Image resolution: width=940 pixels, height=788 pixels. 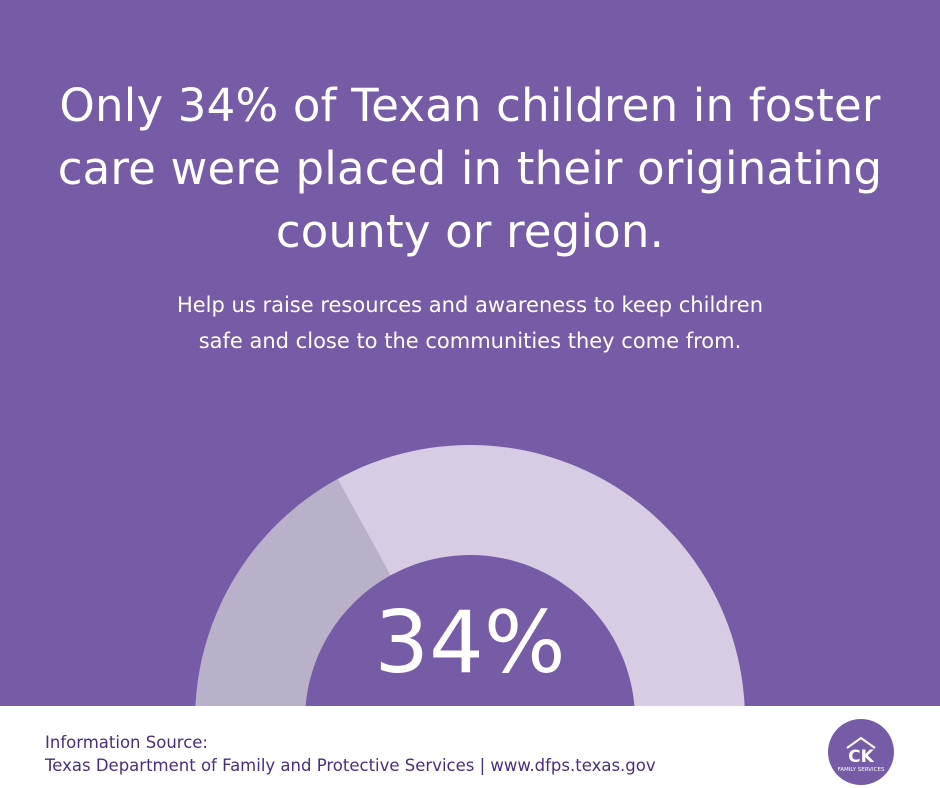 What do you see at coordinates (126, 742) in the screenshot?
I see `source-label: Information Source:` at bounding box center [126, 742].